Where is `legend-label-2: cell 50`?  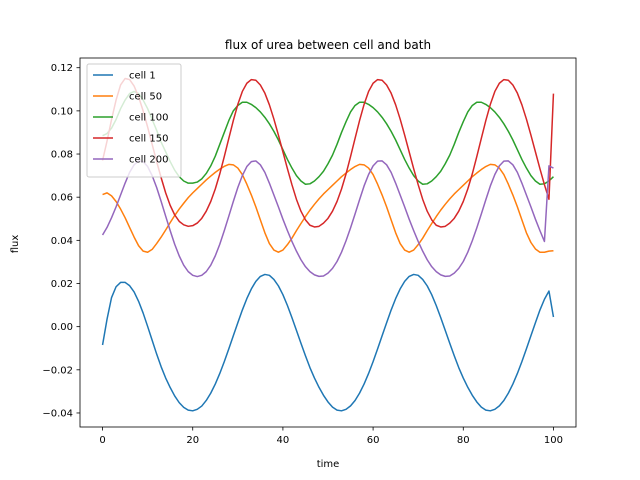 legend-label-2: cell 50 is located at coordinates (145, 97).